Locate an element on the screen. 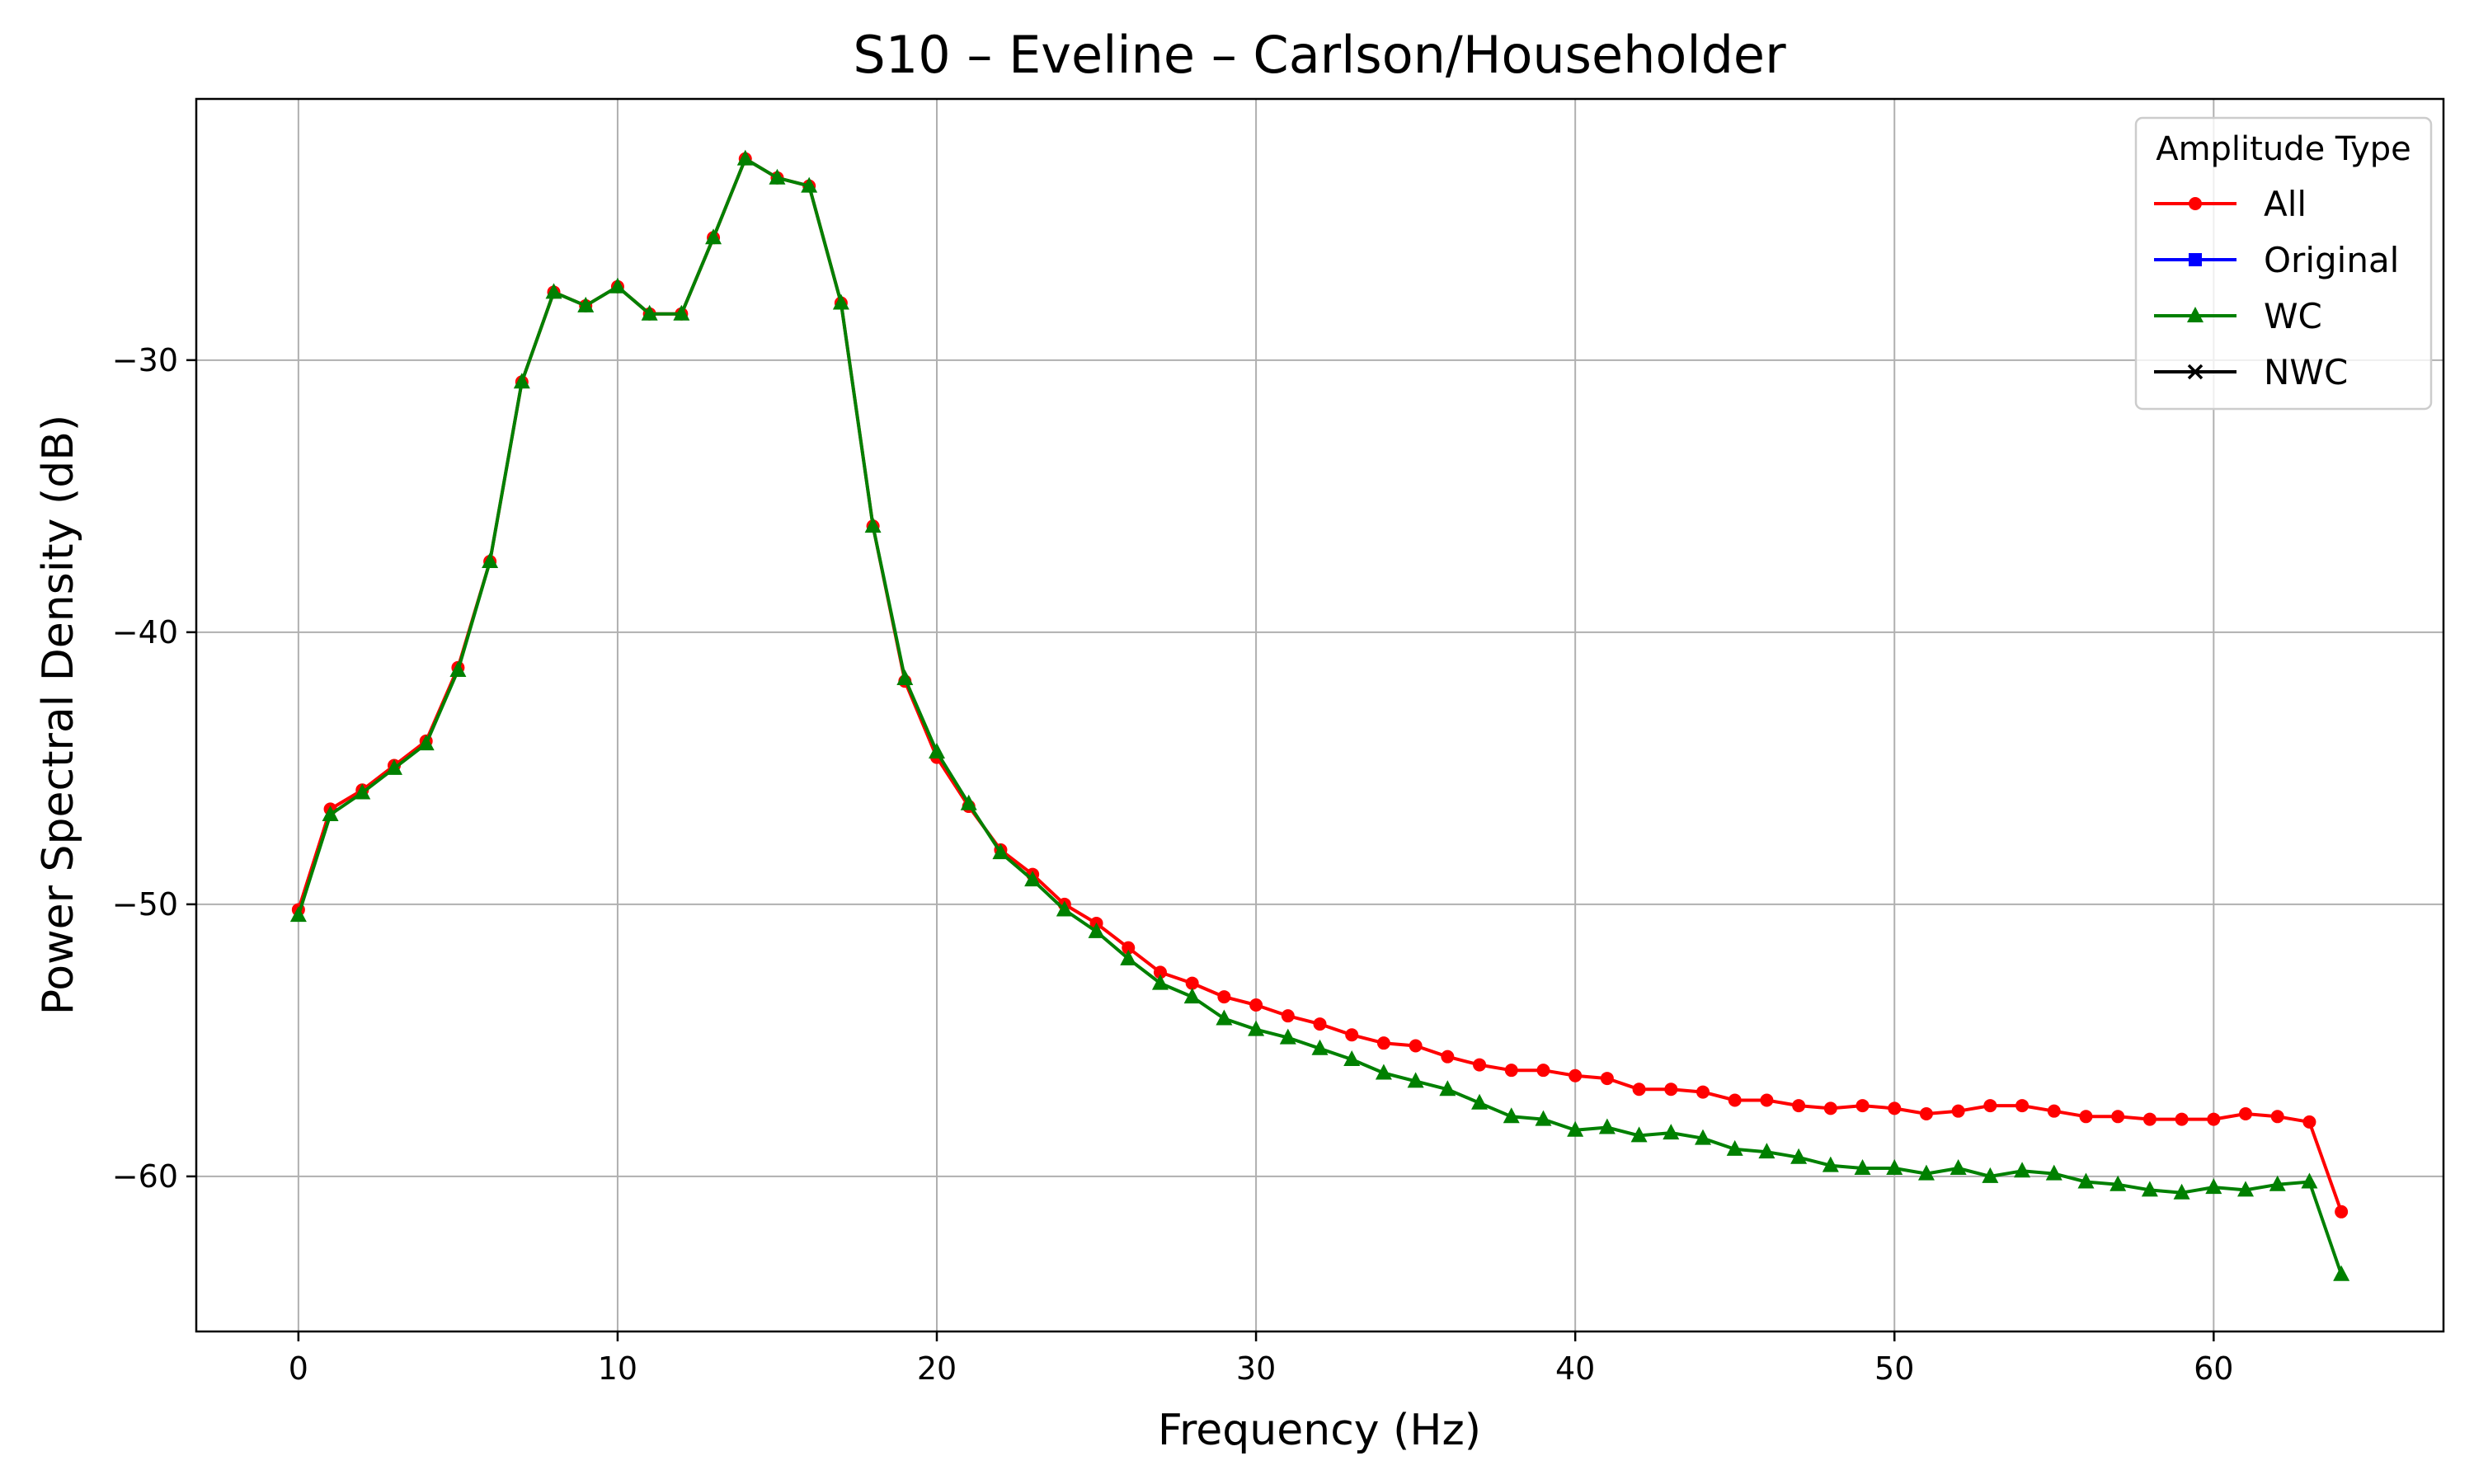 This screenshot has height=1484, width=2474. y-tick-label: −30 is located at coordinates (145, 360).